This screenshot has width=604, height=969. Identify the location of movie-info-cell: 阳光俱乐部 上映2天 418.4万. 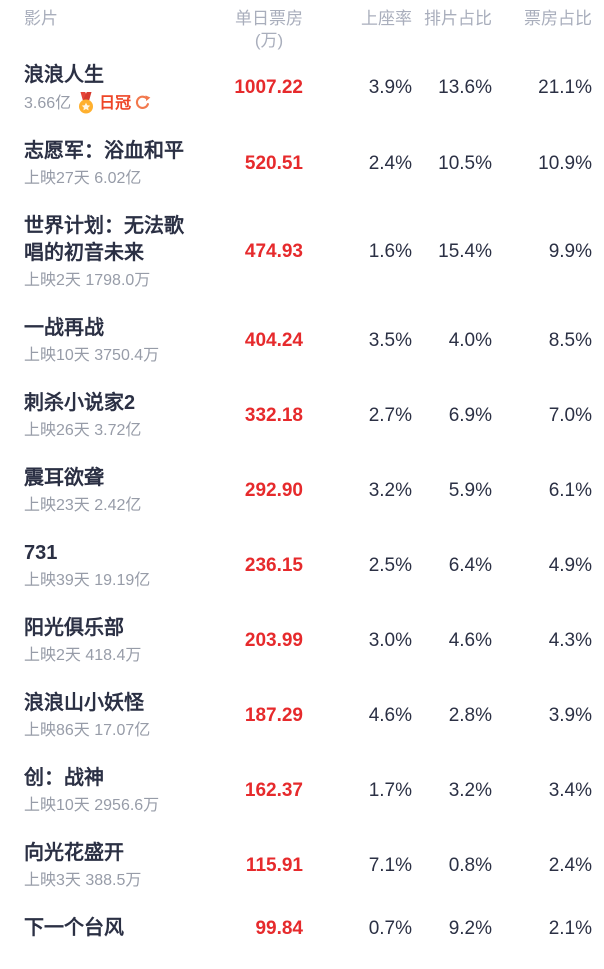
(112, 640).